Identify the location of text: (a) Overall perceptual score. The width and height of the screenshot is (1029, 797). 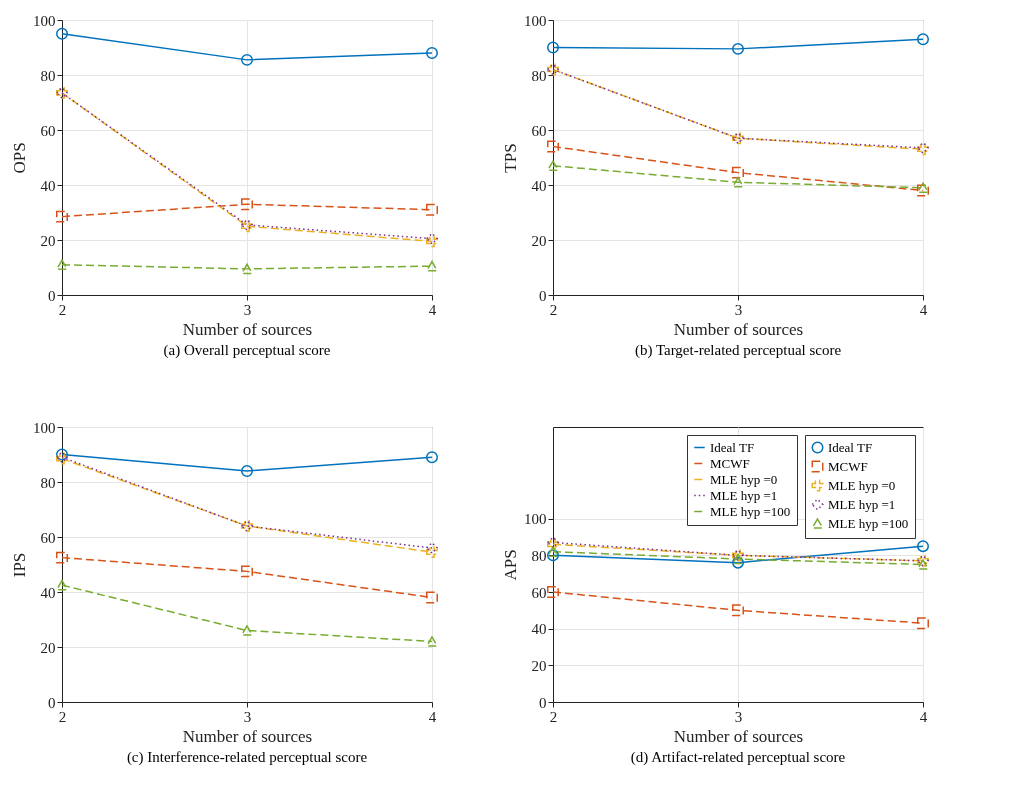
(247, 350).